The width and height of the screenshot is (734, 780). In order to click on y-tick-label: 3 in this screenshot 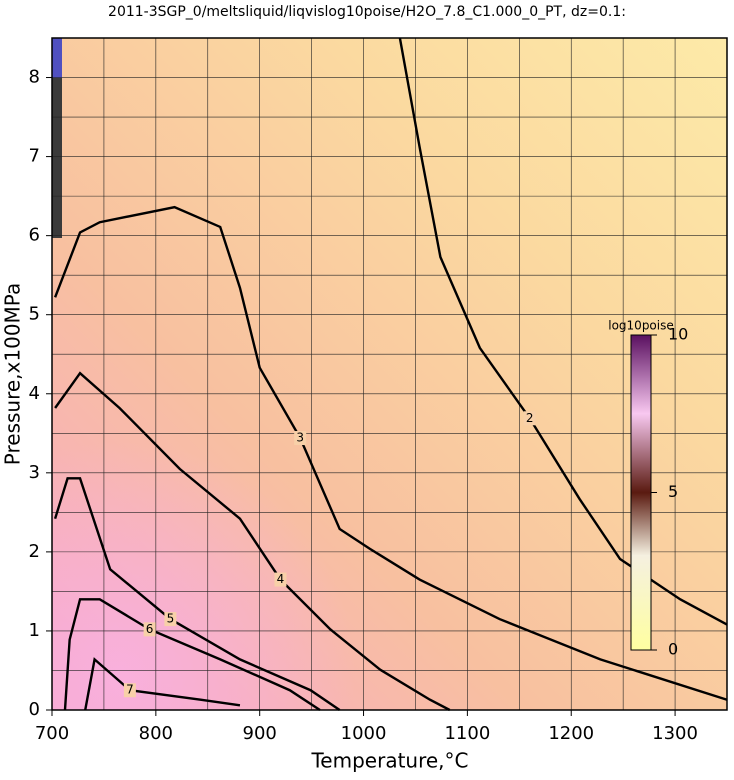, I will do `click(34, 472)`.